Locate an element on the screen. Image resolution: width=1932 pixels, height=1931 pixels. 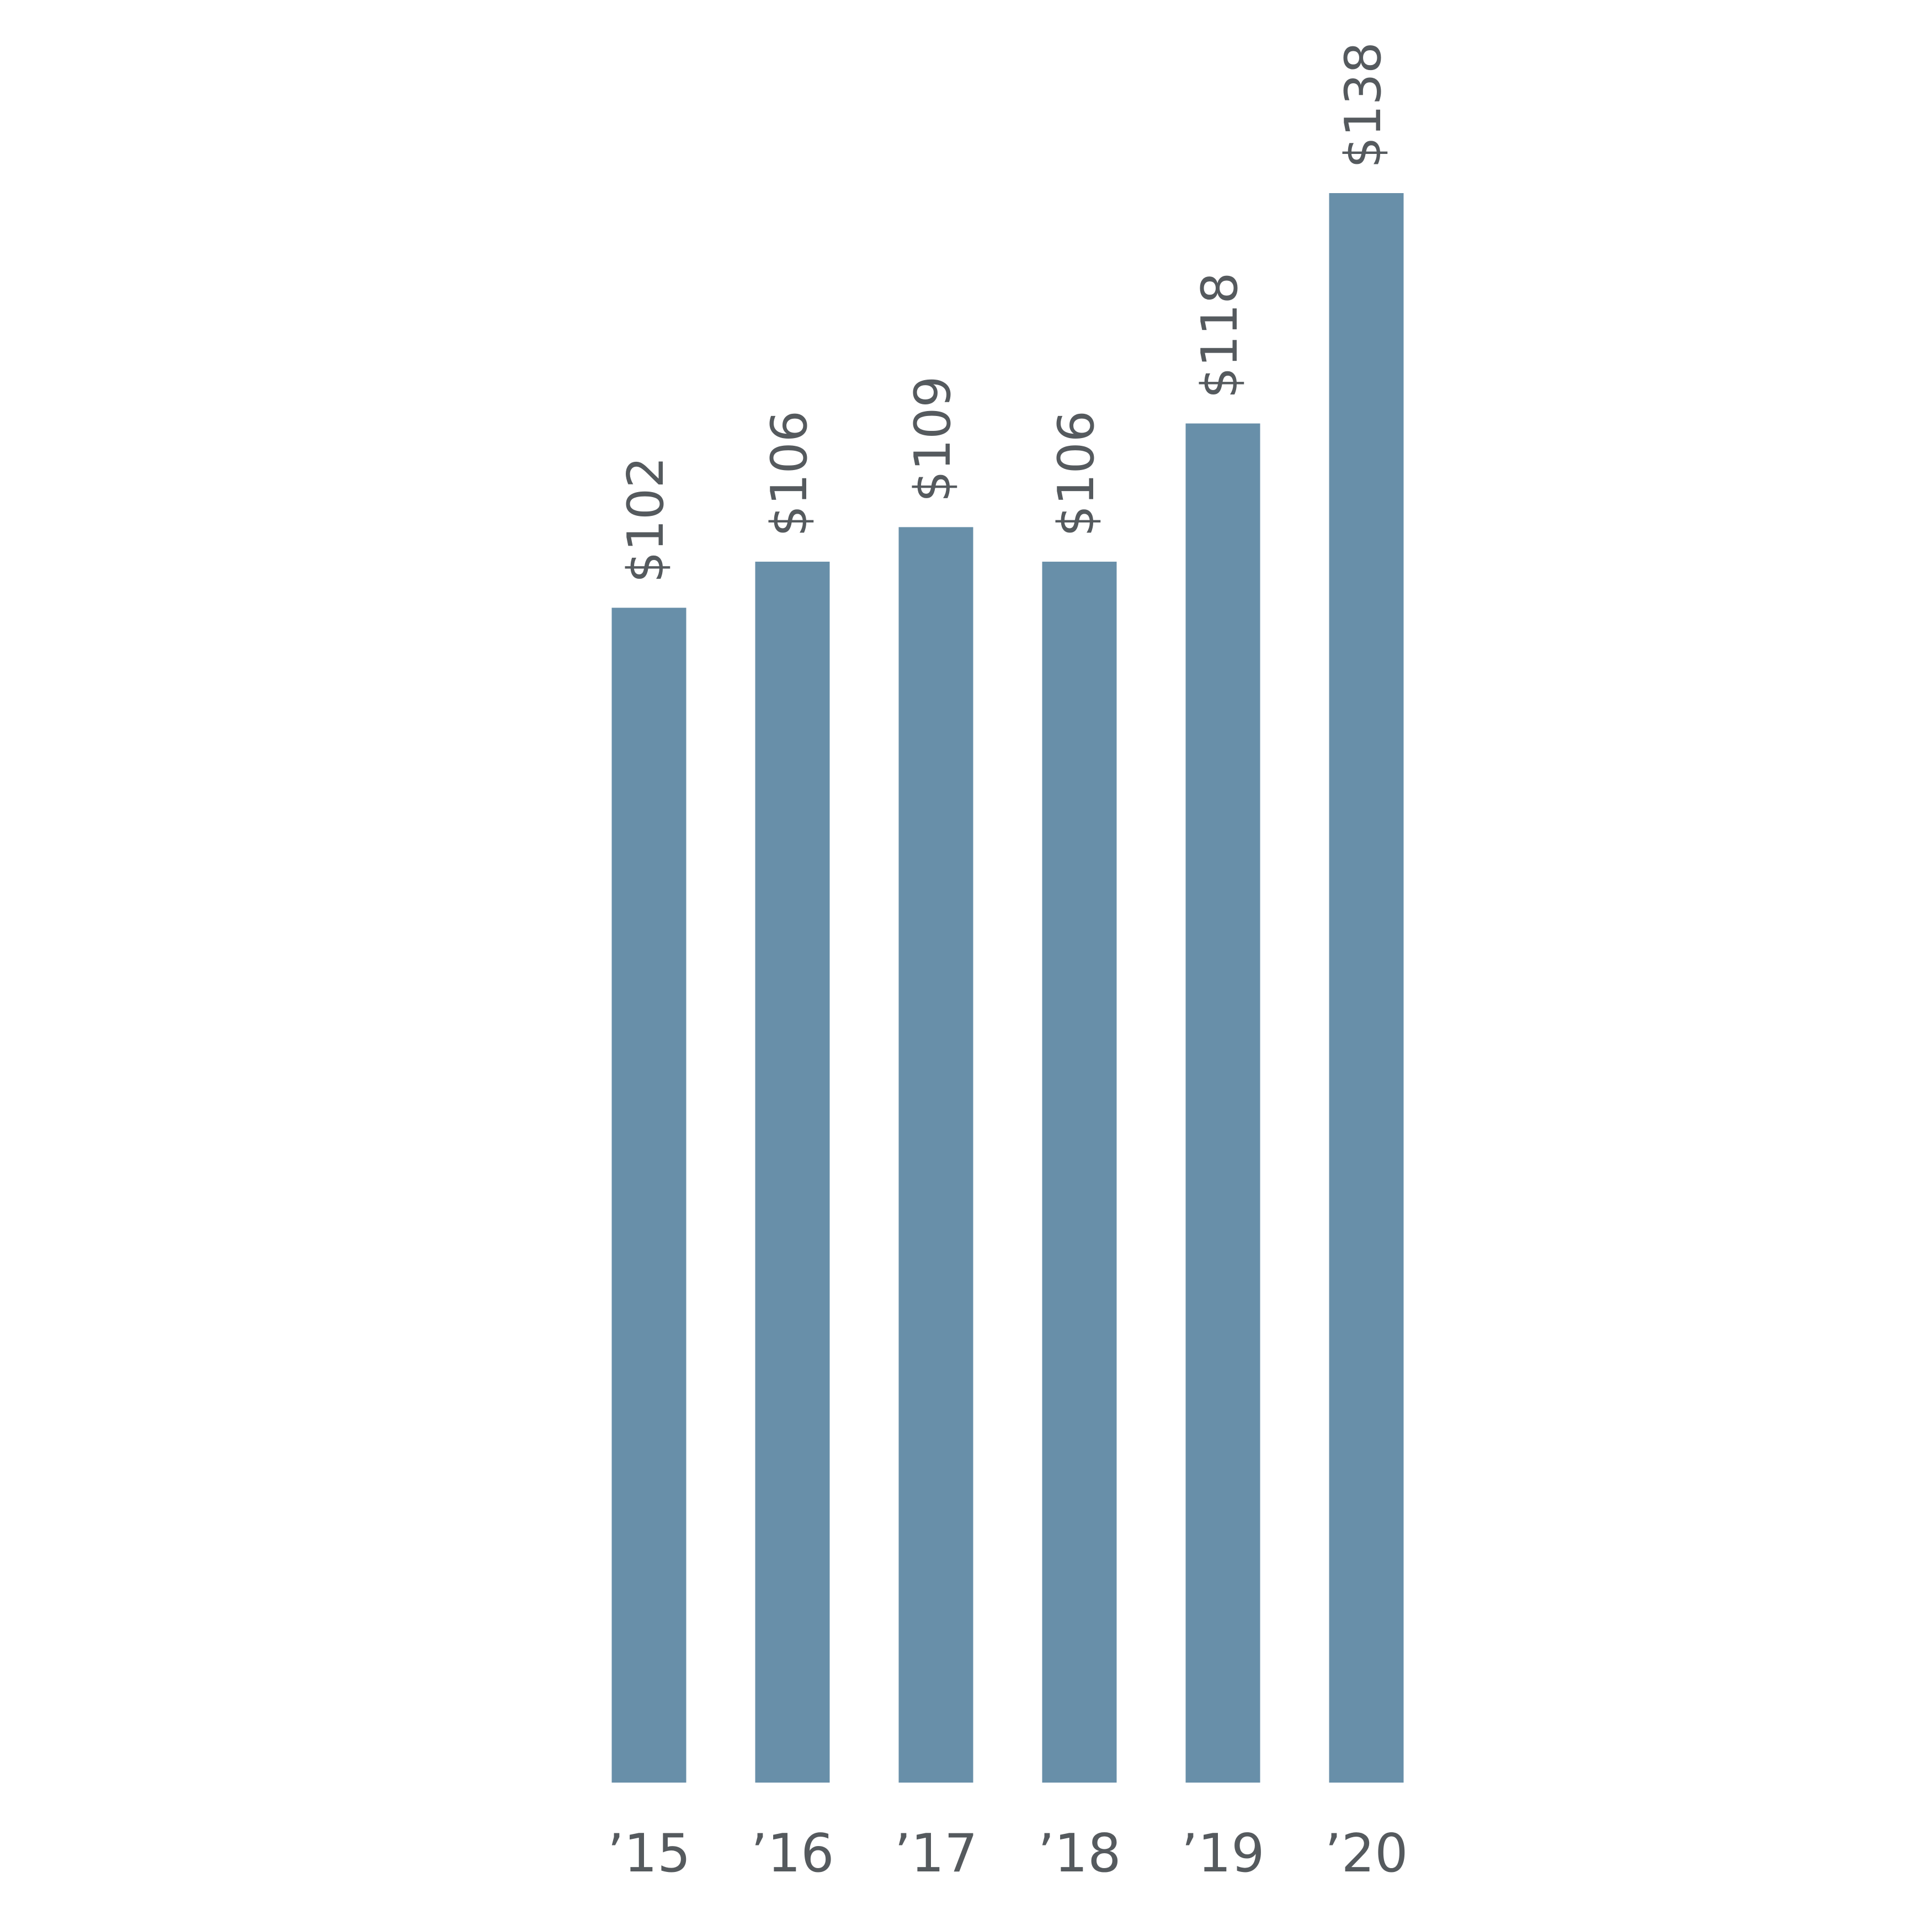
x-tick-label: ’15 is located at coordinates (648, 1853).